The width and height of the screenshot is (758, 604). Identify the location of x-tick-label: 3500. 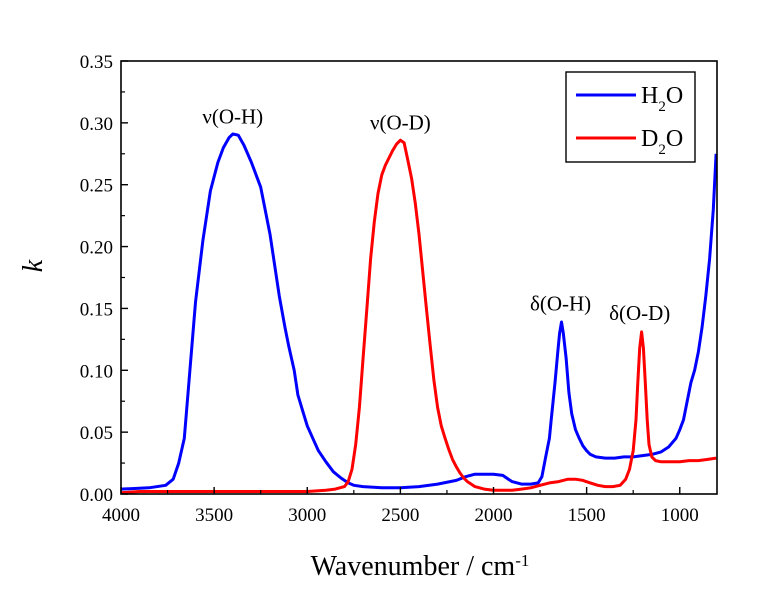
(214, 515).